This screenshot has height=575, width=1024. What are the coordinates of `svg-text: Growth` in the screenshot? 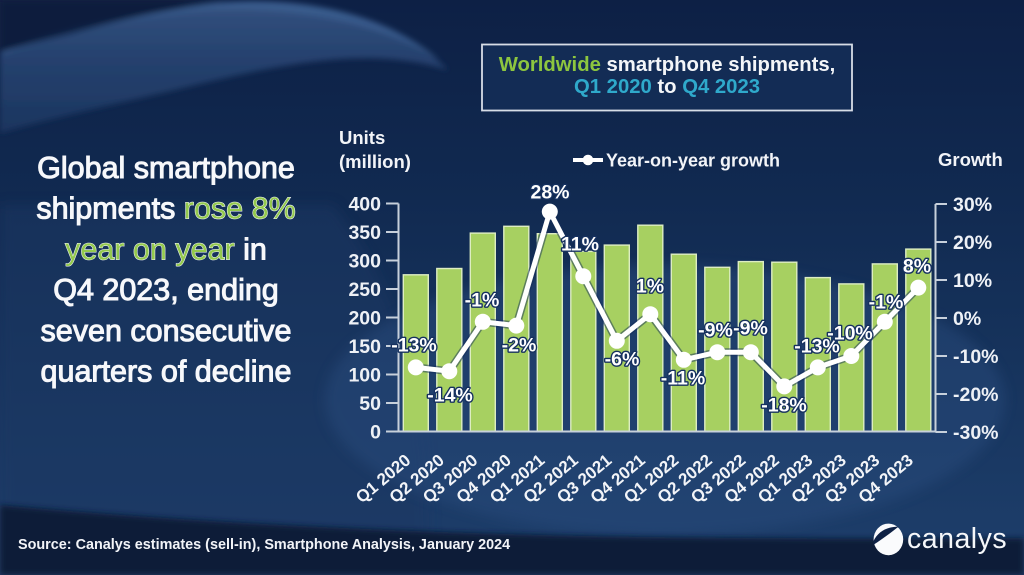 It's located at (970, 159).